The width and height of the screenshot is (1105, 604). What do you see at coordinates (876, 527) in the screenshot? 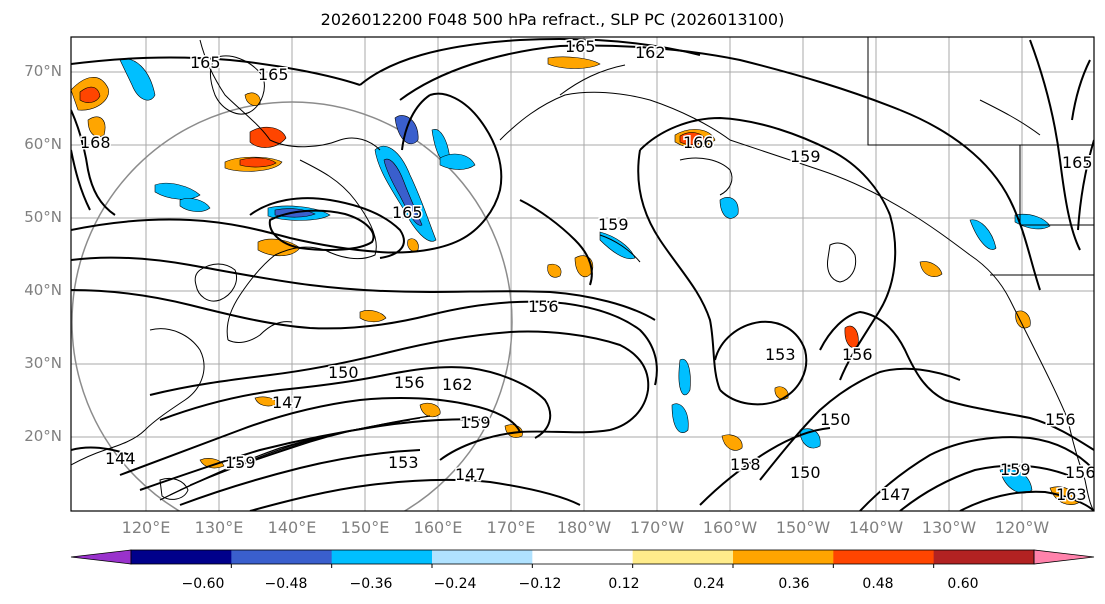
I see `lon-label-140w: 140°W` at bounding box center [876, 527].